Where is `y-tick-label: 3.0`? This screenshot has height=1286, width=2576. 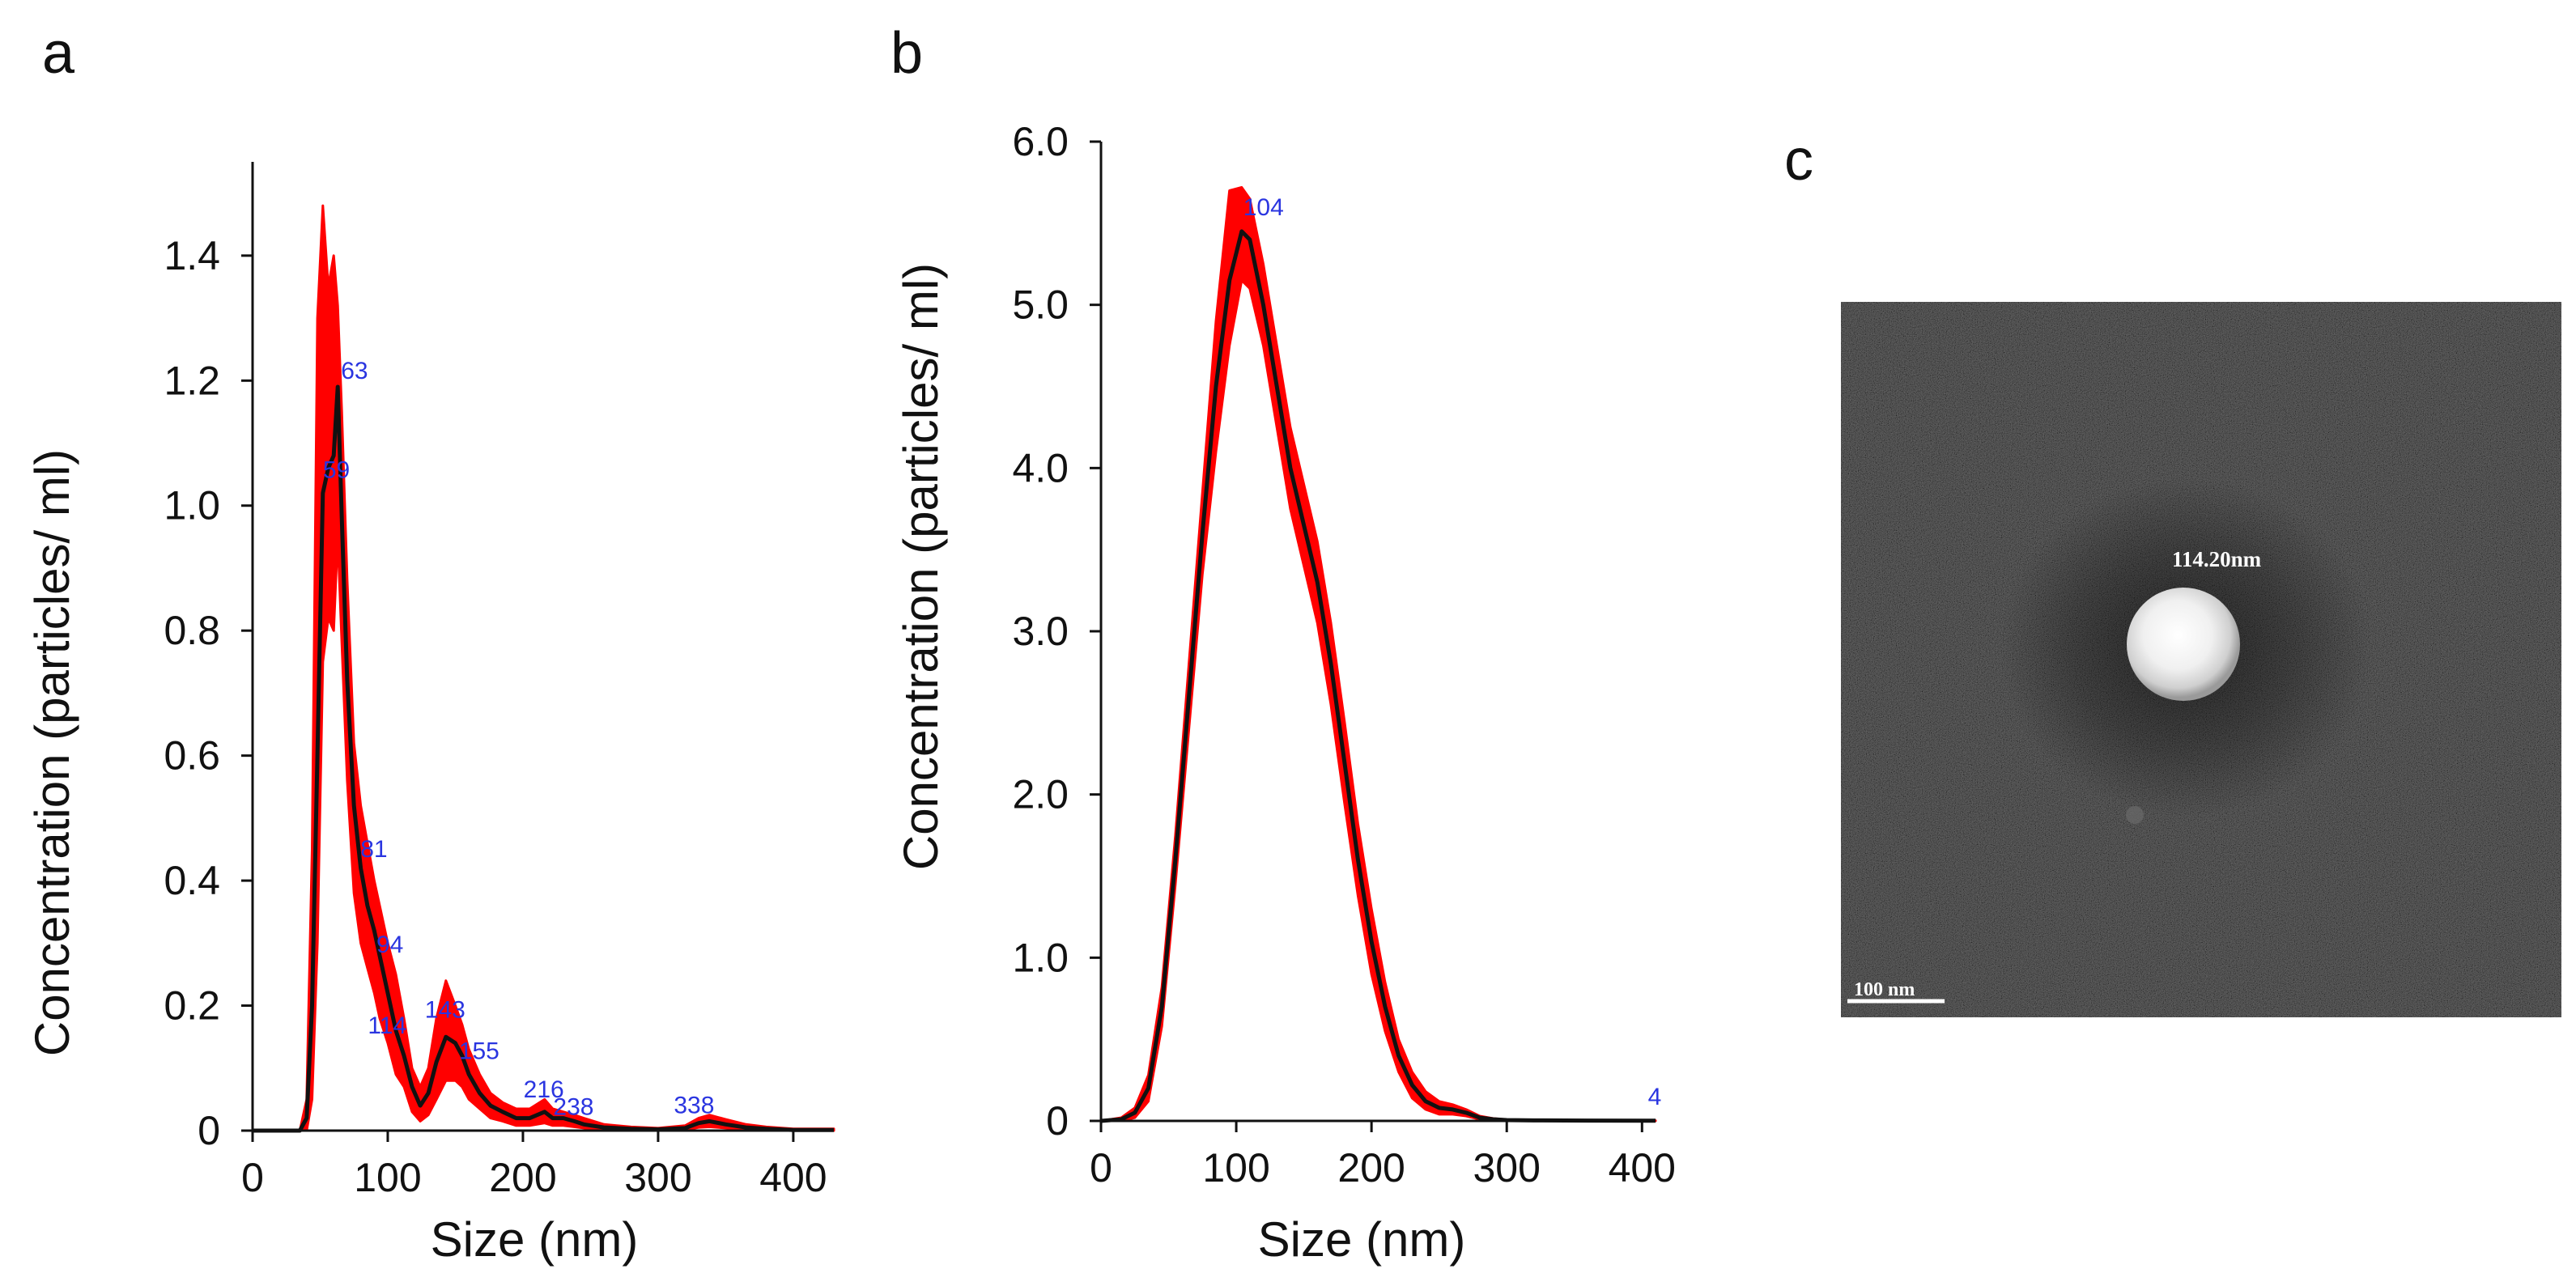
y-tick-label: 3.0 is located at coordinates (1040, 631).